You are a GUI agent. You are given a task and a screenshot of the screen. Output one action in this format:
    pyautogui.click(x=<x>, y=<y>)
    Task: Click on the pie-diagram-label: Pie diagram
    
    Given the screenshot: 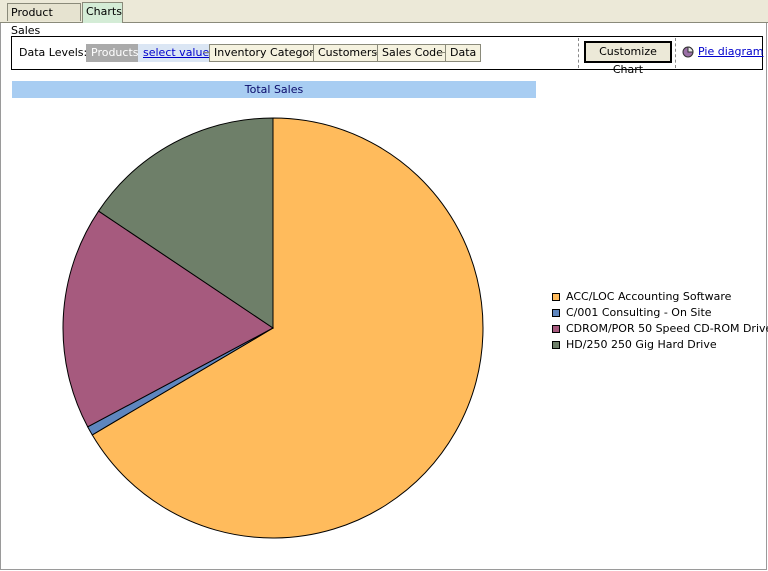 What is the action you would take?
    pyautogui.click(x=731, y=51)
    